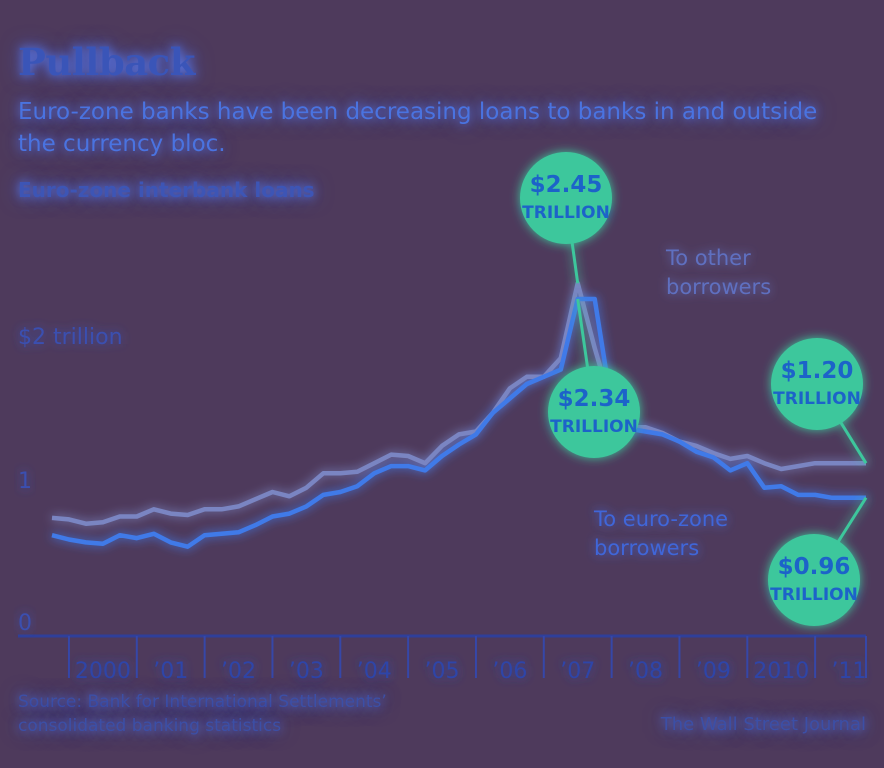  I want to click on x-tick-label: ’03, so click(306, 671).